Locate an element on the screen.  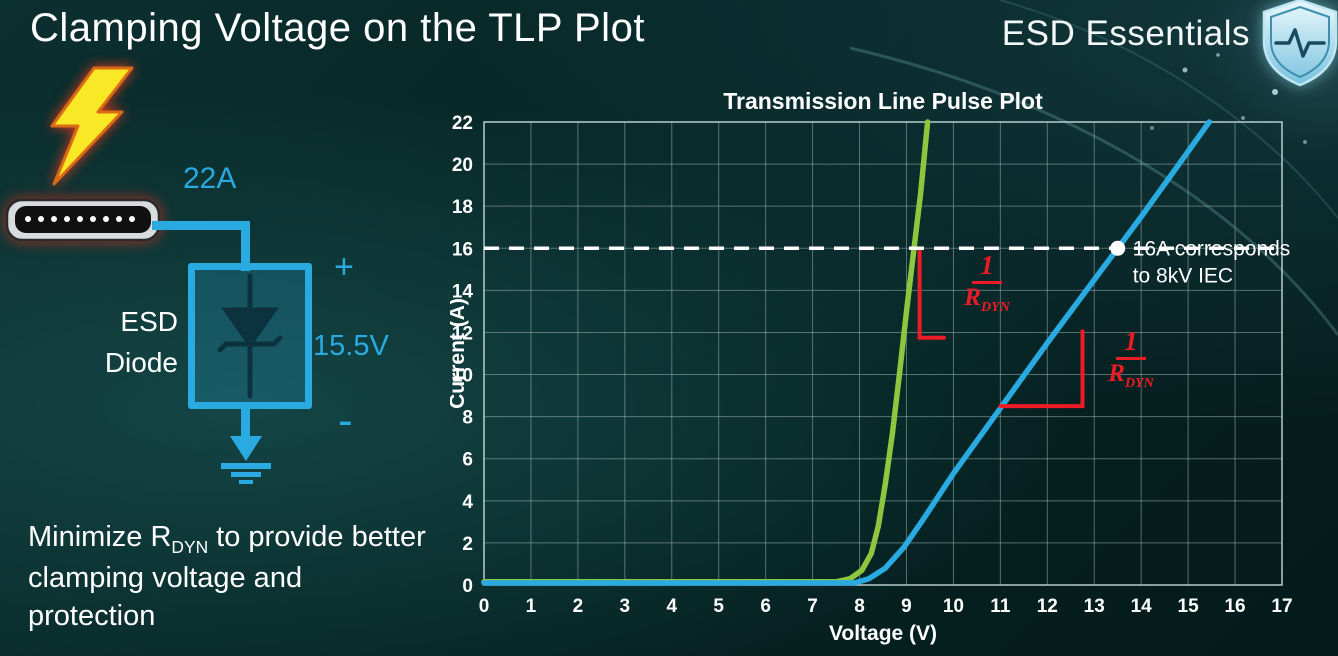
esd-diode-box is located at coordinates (250, 336).